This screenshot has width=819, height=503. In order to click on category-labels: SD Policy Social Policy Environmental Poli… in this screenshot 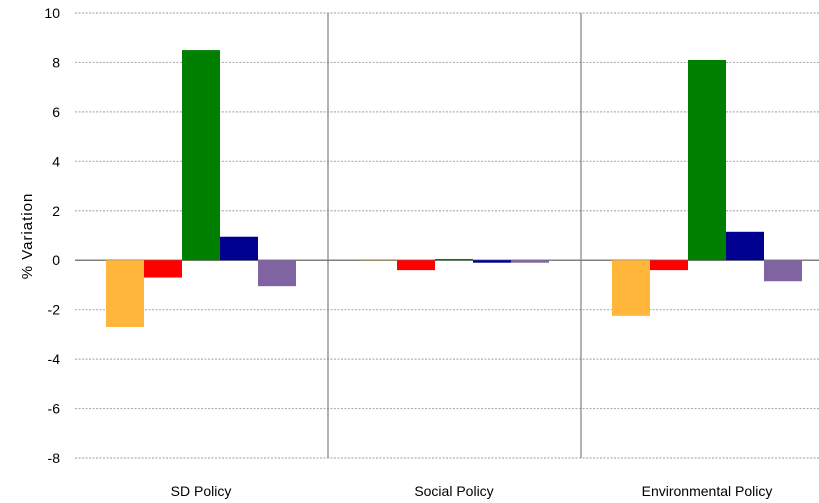, I will do `click(472, 491)`.